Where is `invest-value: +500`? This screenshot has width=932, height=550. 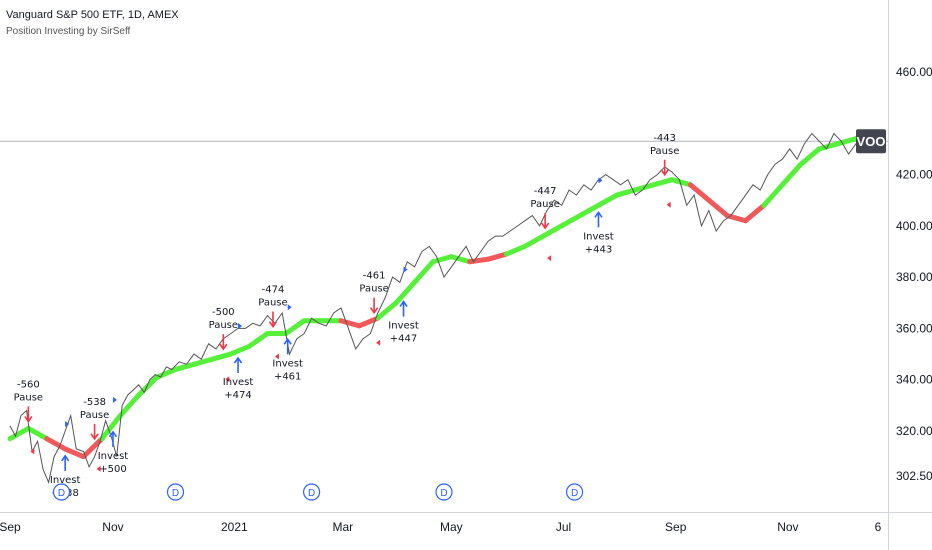 invest-value: +500 is located at coordinates (112, 469).